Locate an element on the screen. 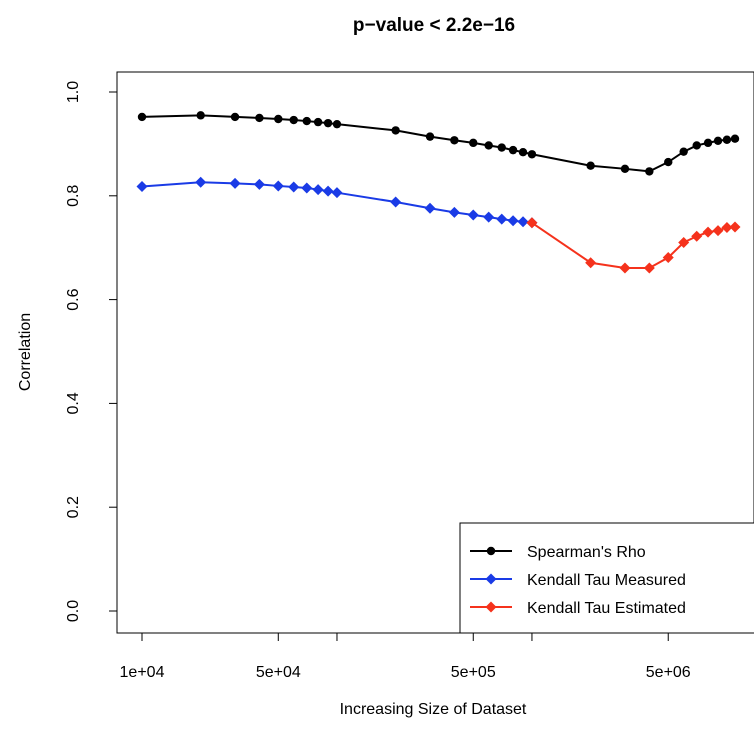  x-axis-label: Increasing Size of Dataset is located at coordinates (433, 709).